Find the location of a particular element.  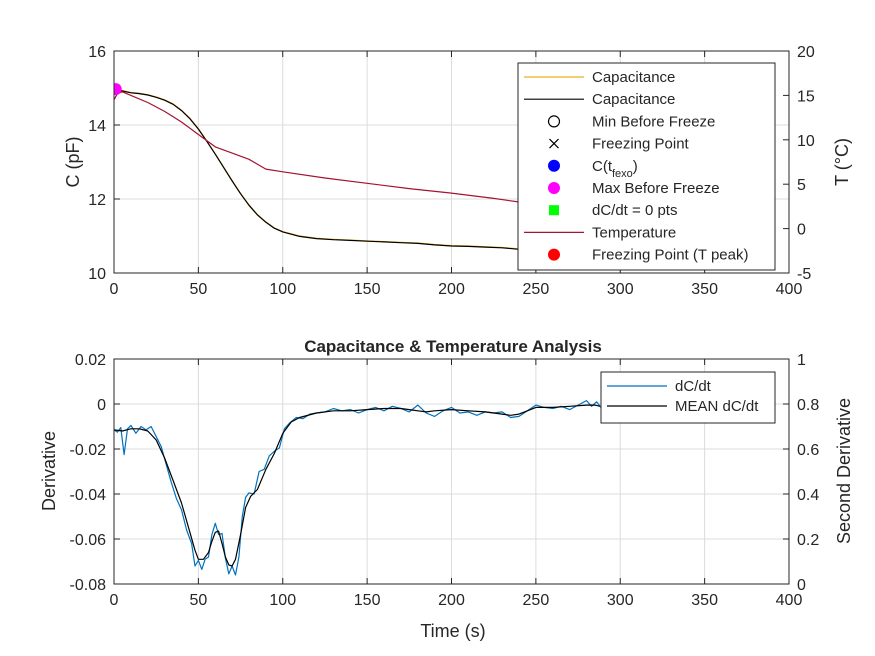

y-tick-label-left: 14 is located at coordinates (97, 126).